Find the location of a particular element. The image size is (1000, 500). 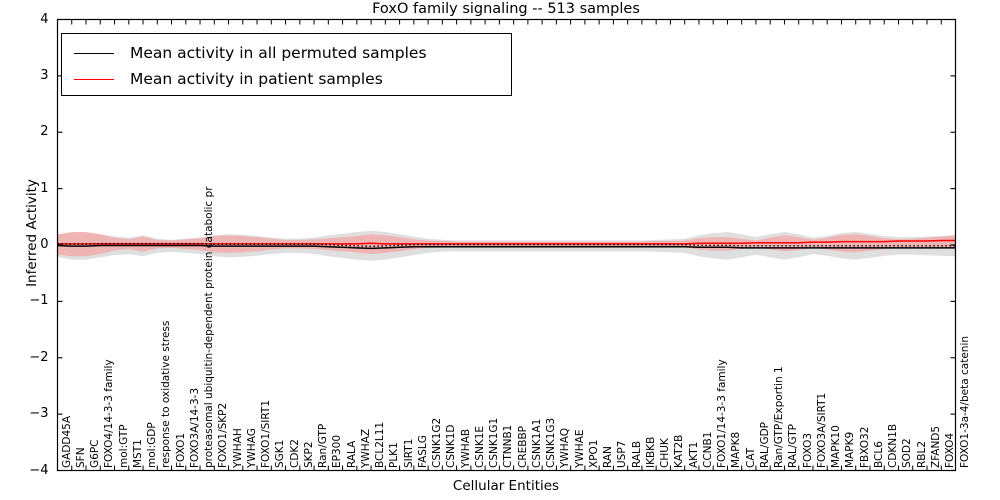

x-tick-label: SOD2 is located at coordinates (907, 452).